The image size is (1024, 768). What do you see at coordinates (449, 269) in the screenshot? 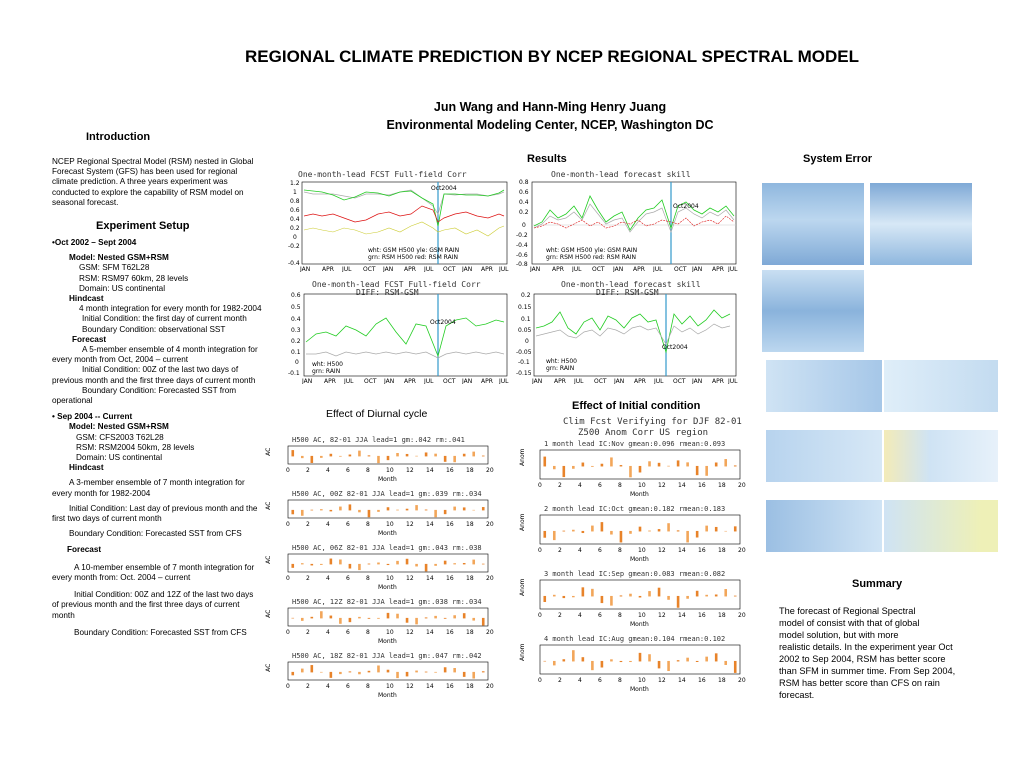
I see `svg-text: OCT` at bounding box center [449, 269].